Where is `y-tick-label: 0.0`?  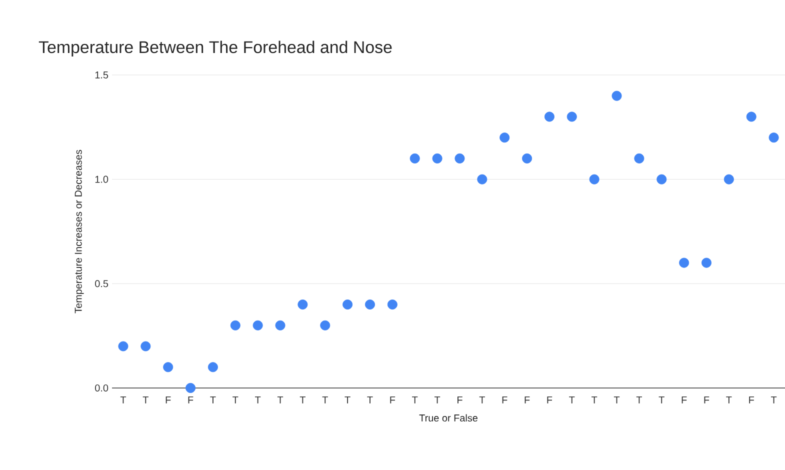
y-tick-label: 0.0 is located at coordinates (101, 388).